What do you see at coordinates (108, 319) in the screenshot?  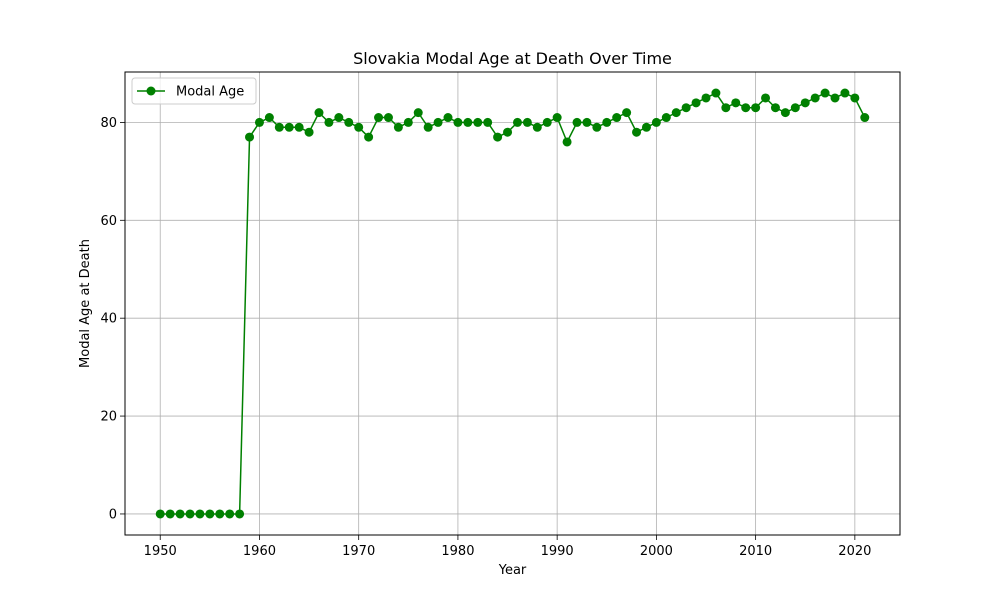 I see `y-tick-label: 40` at bounding box center [108, 319].